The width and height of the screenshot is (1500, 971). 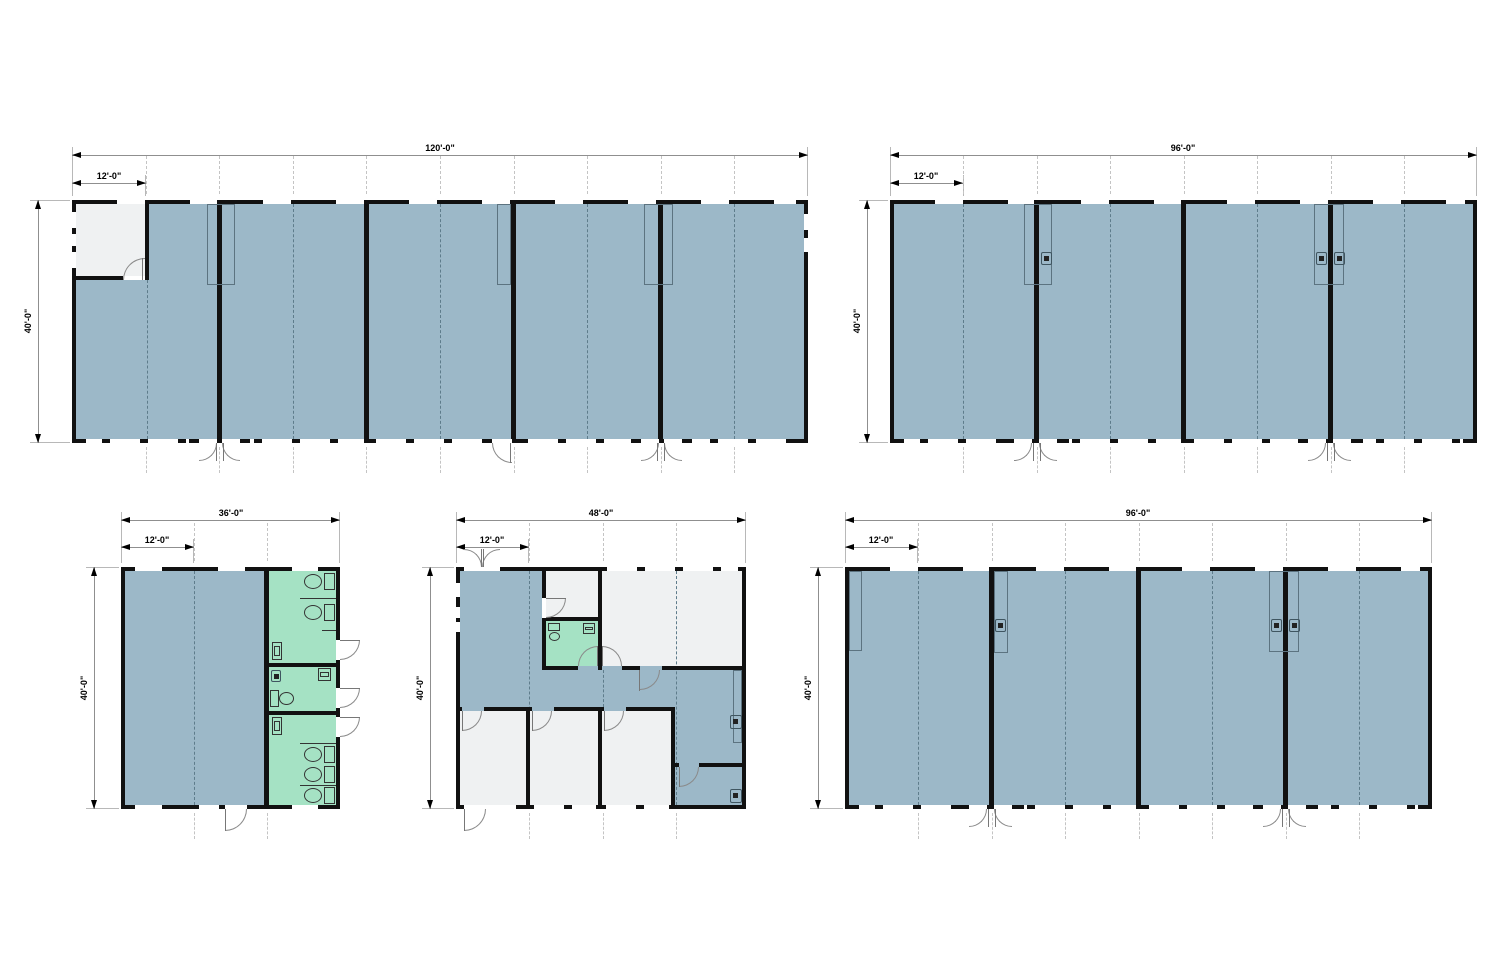 I want to click on floor-plan-96x40-open: 96'-0" 12'-0" 40'-0", so click(x=1117, y=673).